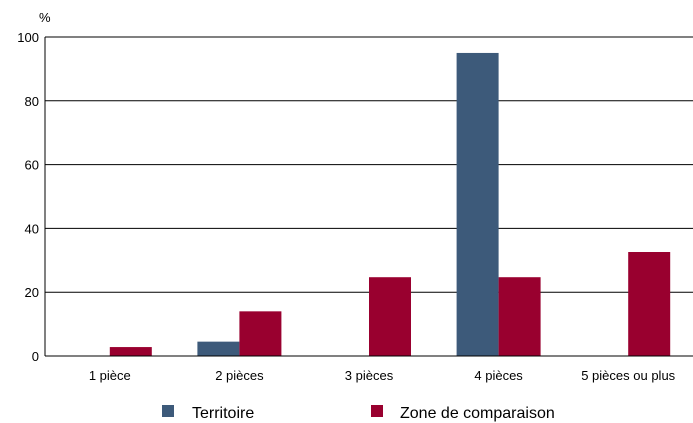 This screenshot has width=693, height=423. I want to click on y-tick-label: 100, so click(28, 37).